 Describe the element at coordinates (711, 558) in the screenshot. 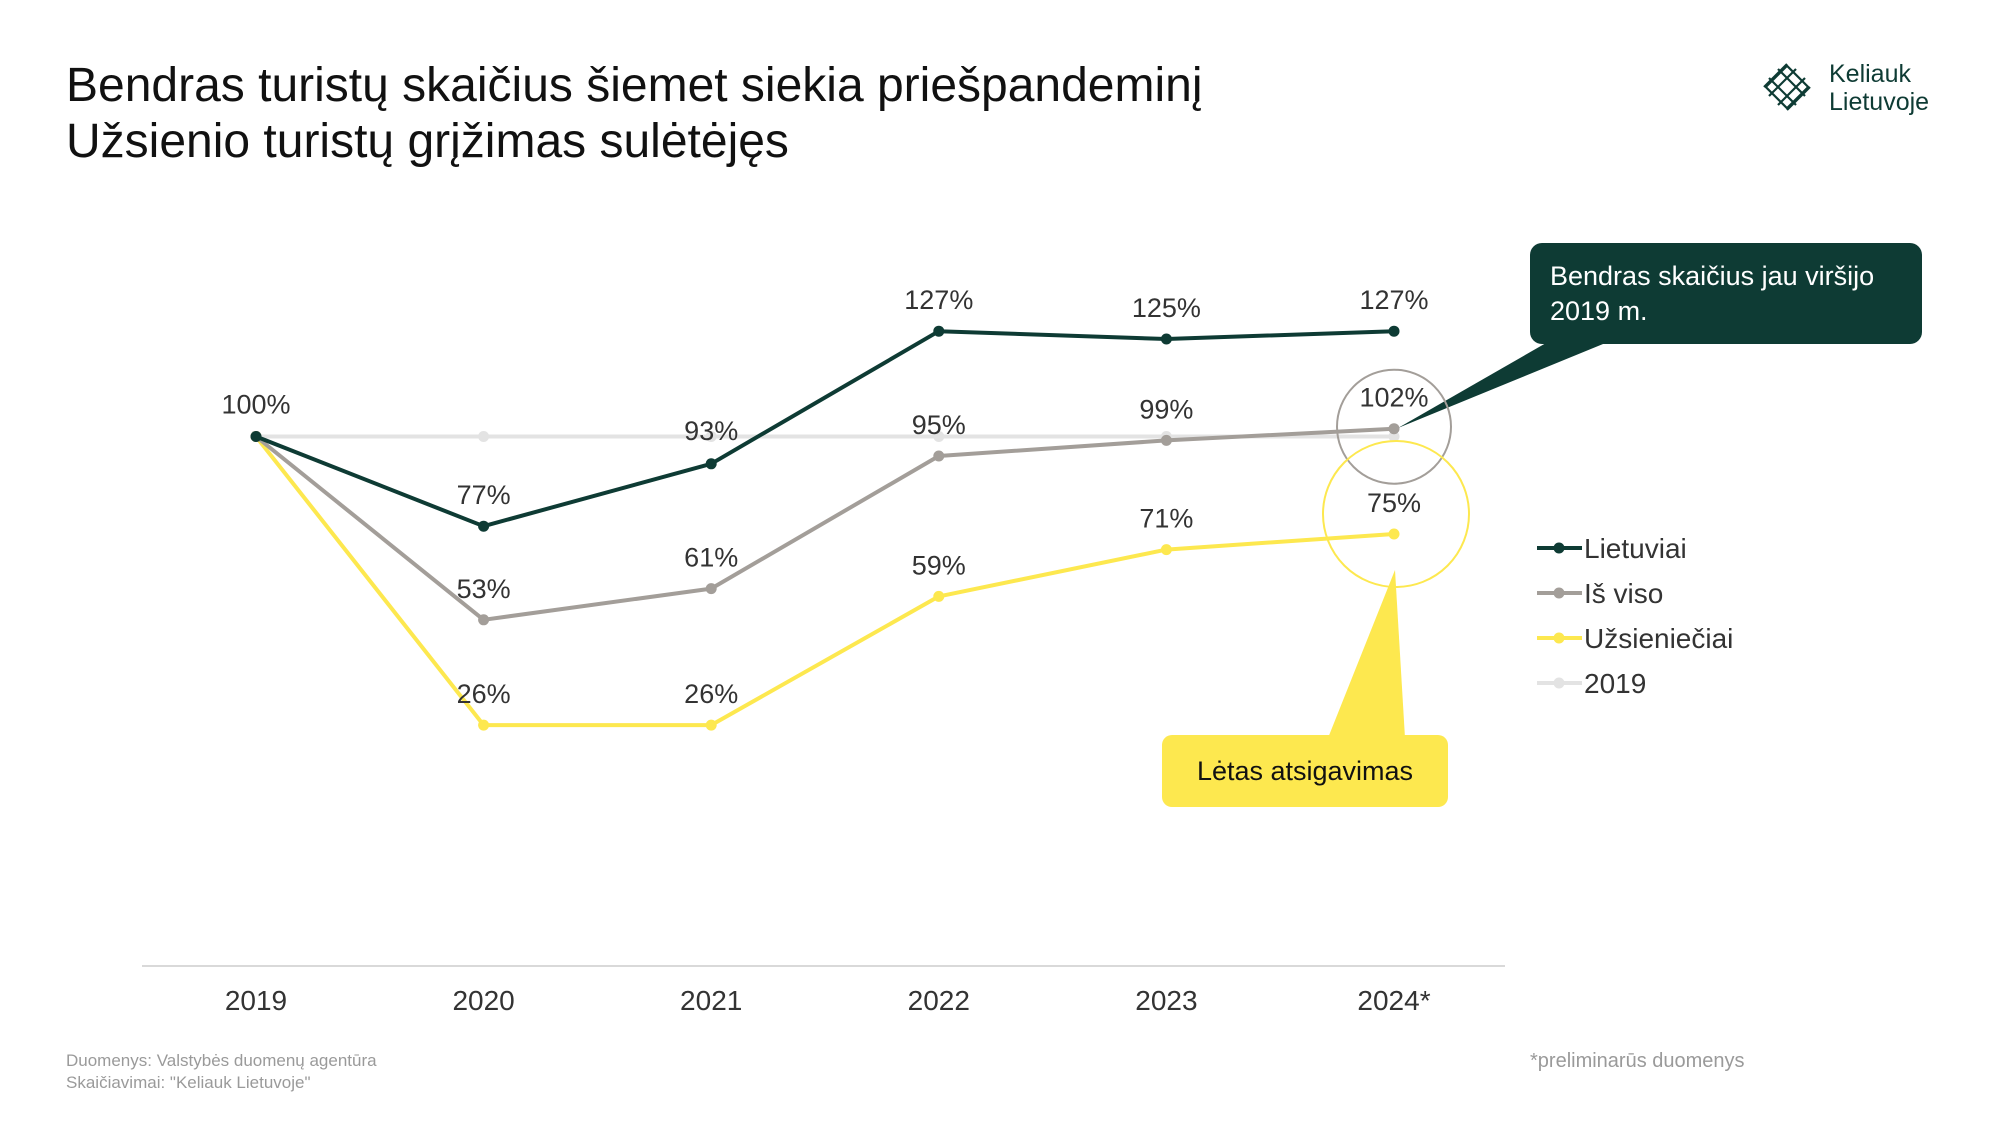

I see `data-label-is-viso: 61%` at that location.